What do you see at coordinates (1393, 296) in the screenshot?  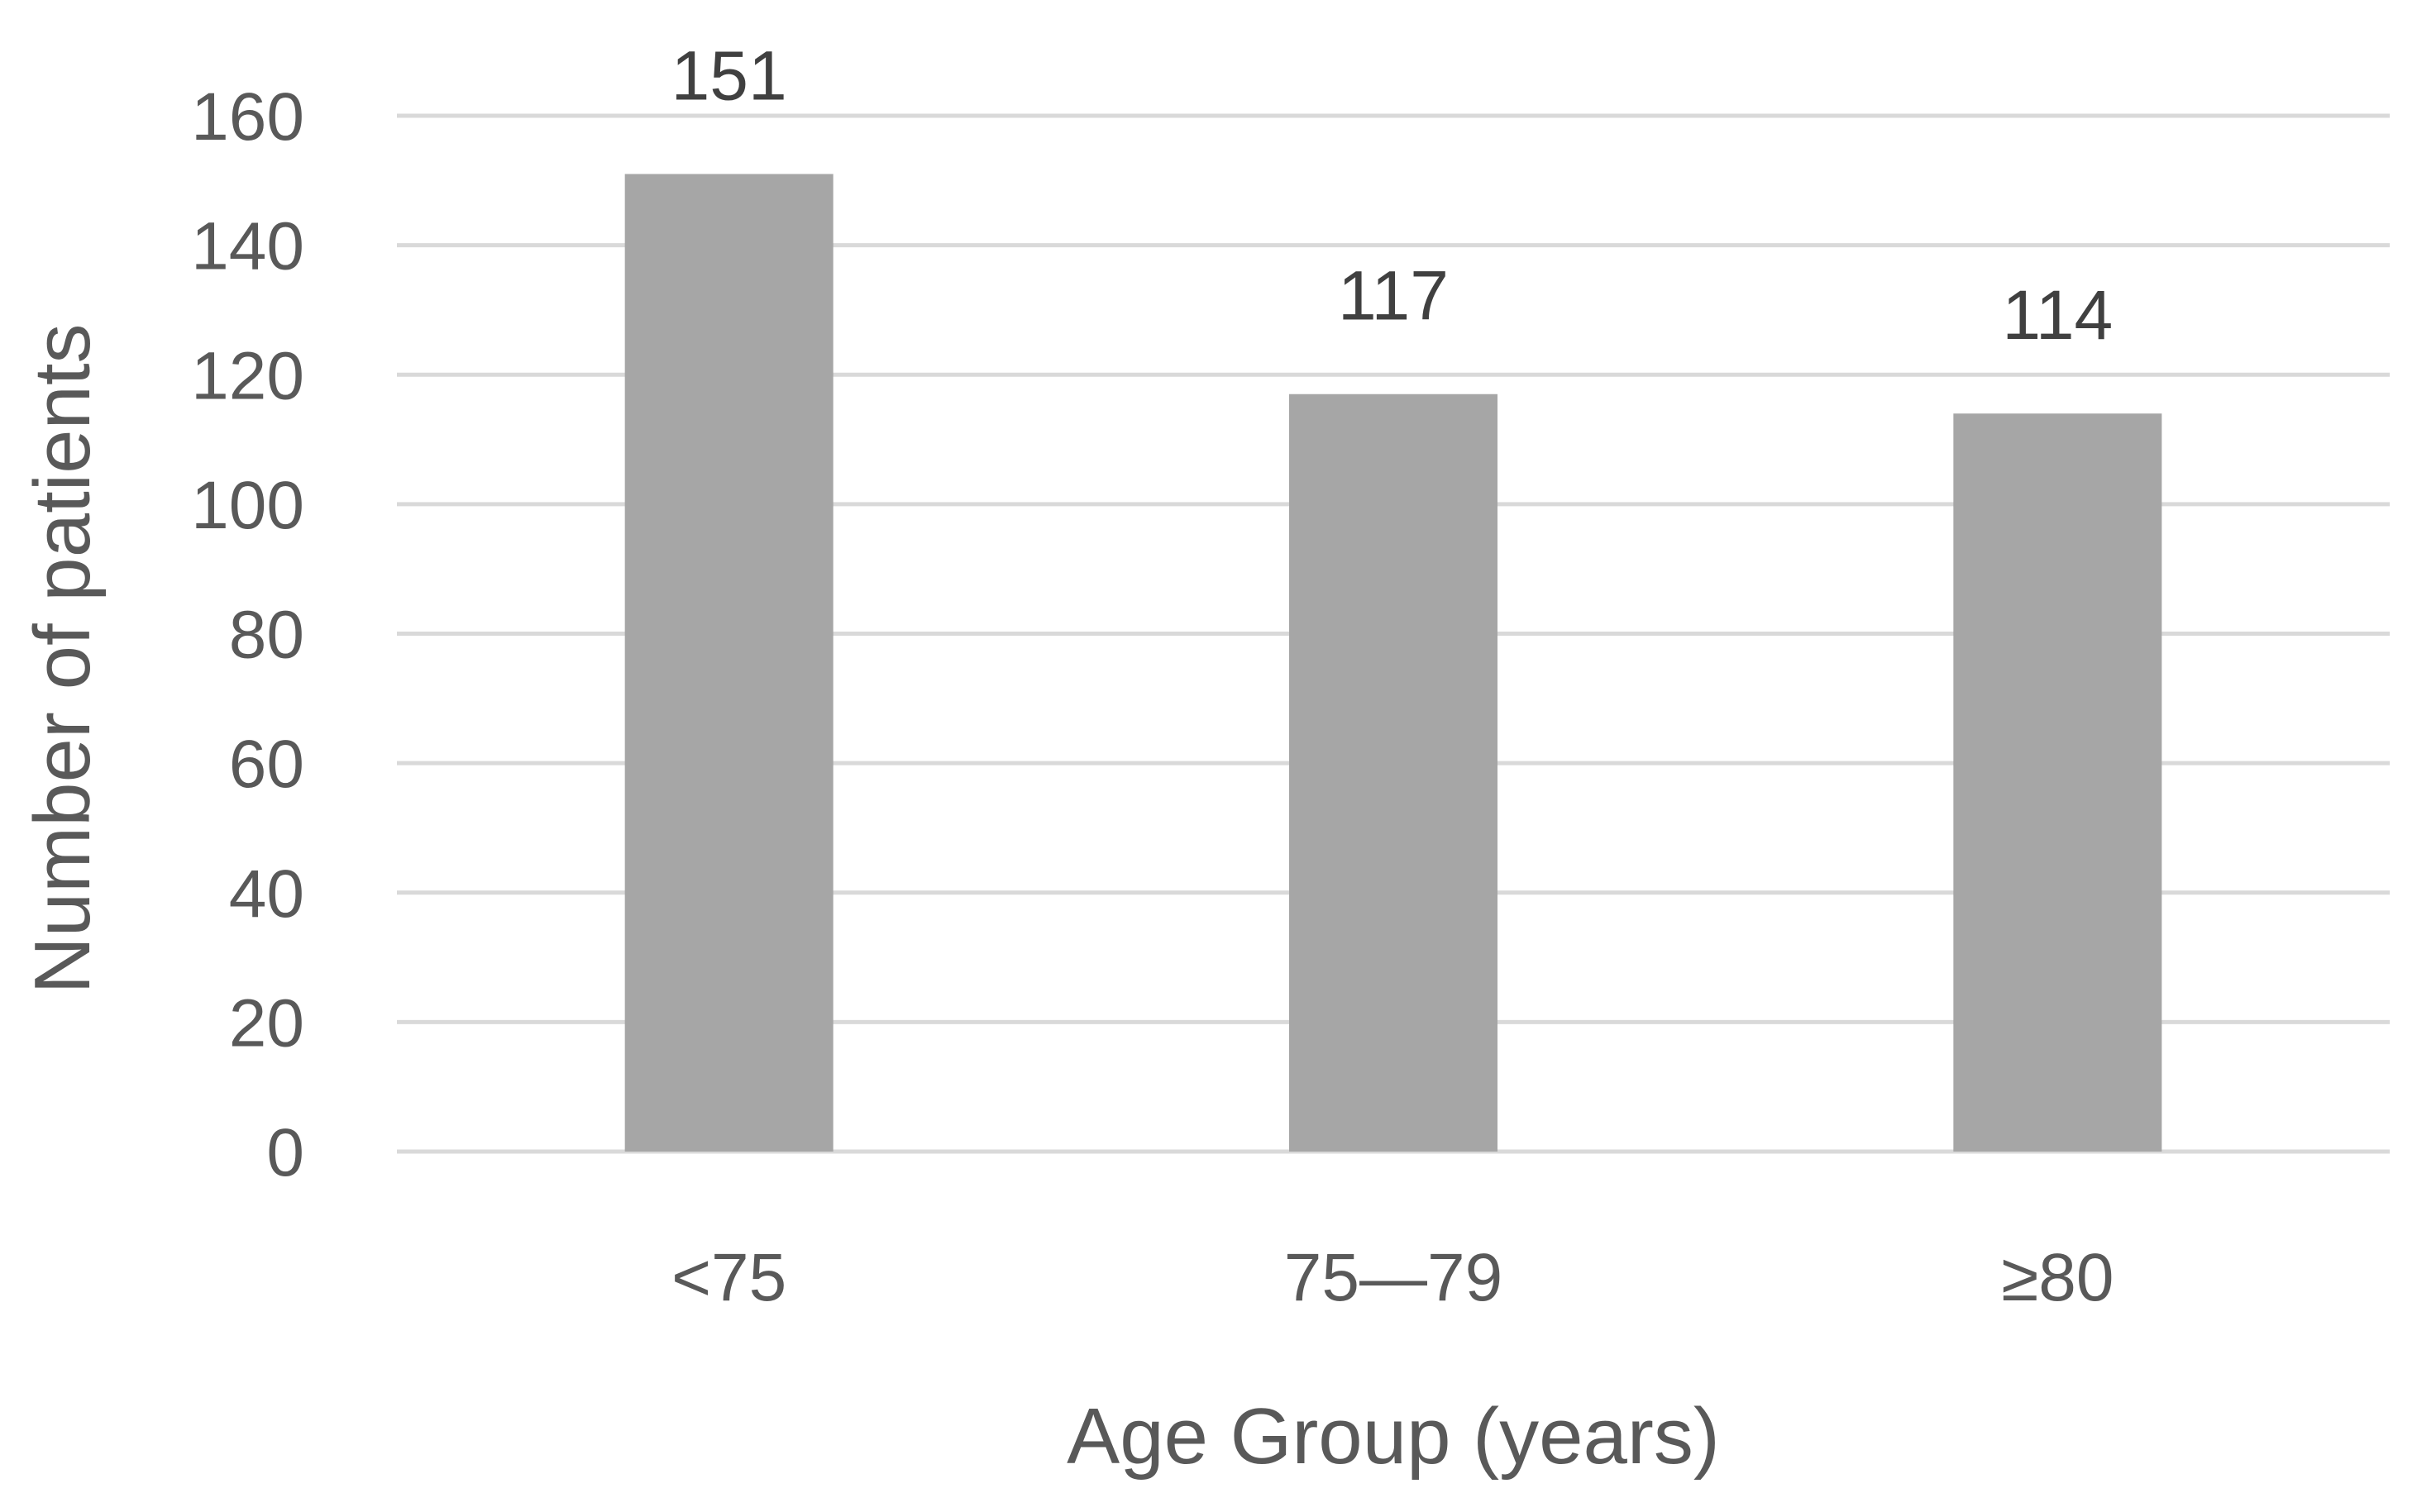 I see `data-label: 117` at bounding box center [1393, 296].